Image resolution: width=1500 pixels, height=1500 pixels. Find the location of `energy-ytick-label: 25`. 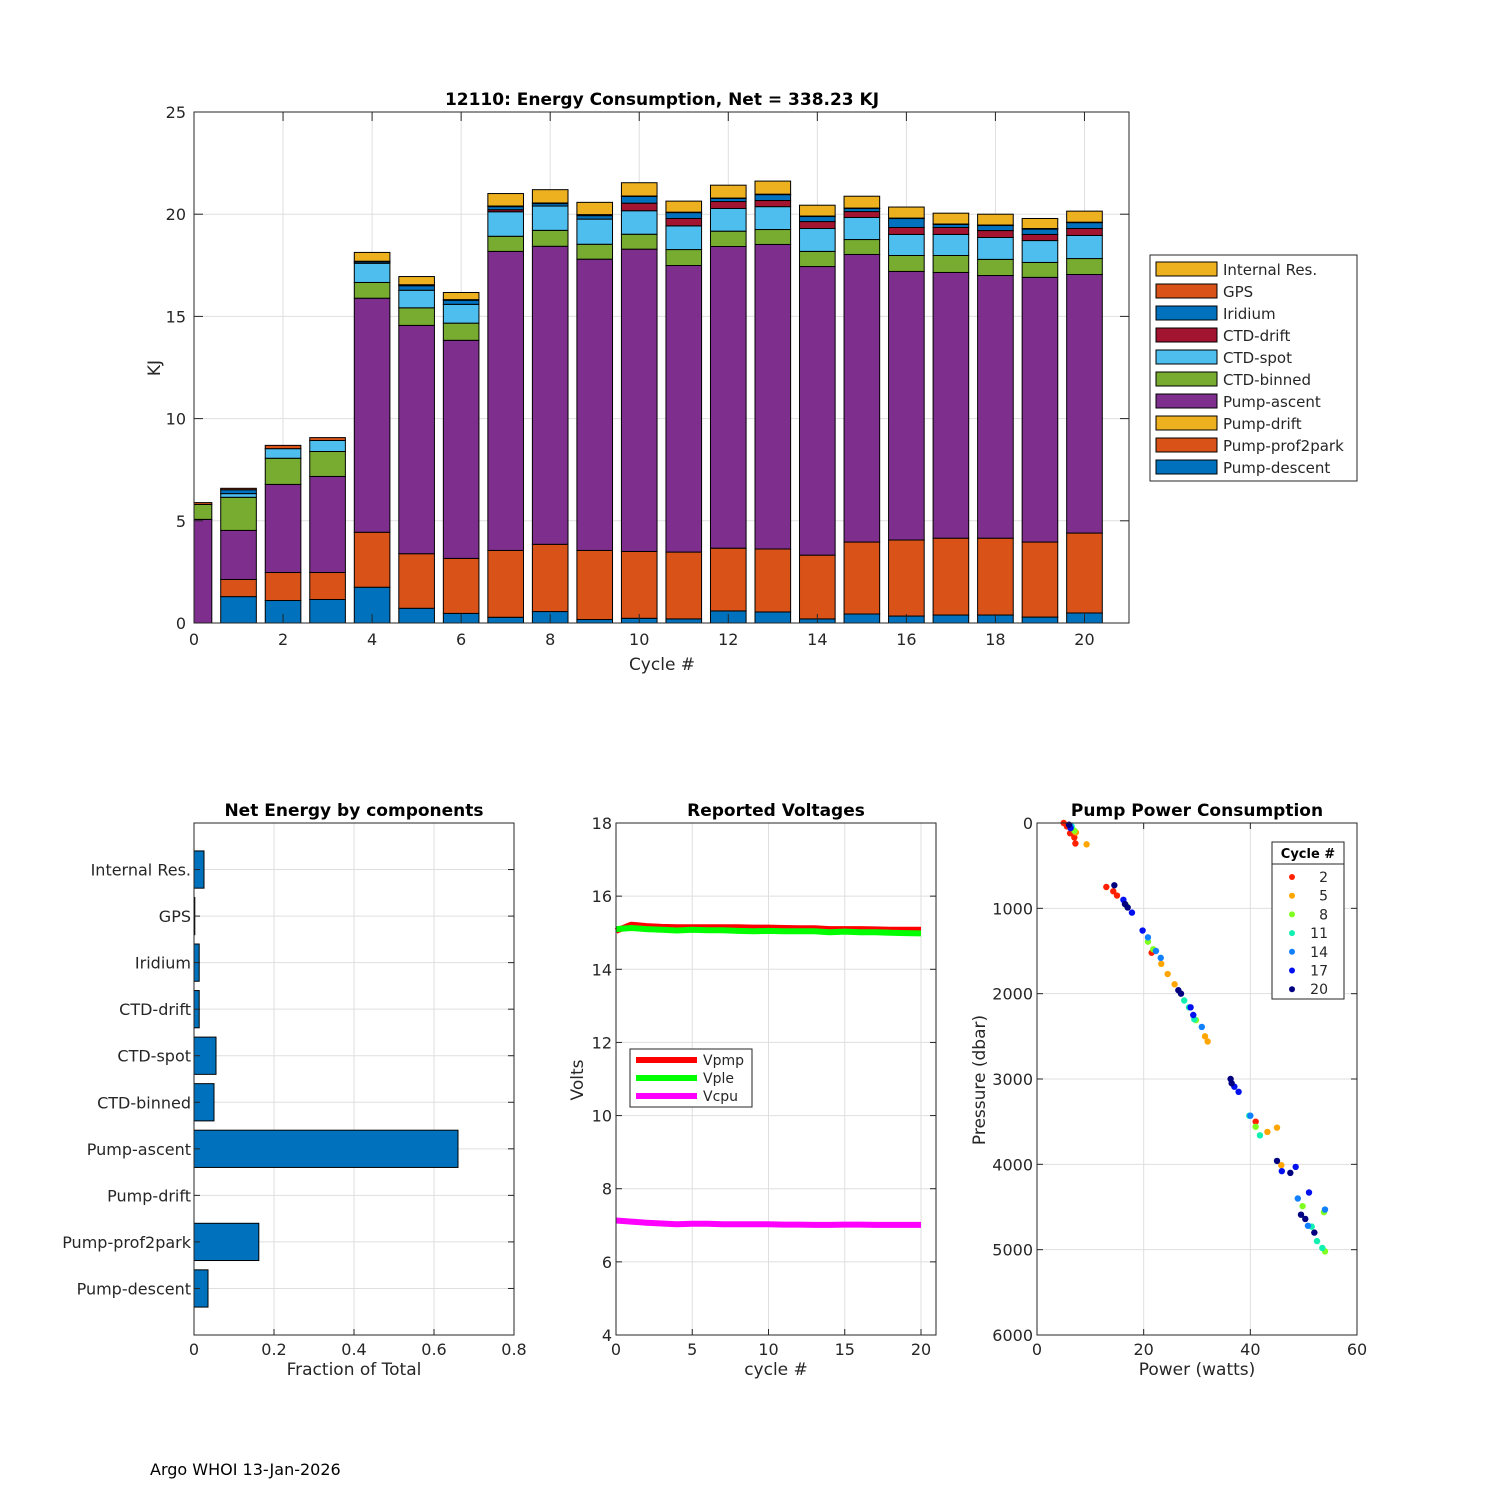

energy-ytick-label: 25 is located at coordinates (176, 112).